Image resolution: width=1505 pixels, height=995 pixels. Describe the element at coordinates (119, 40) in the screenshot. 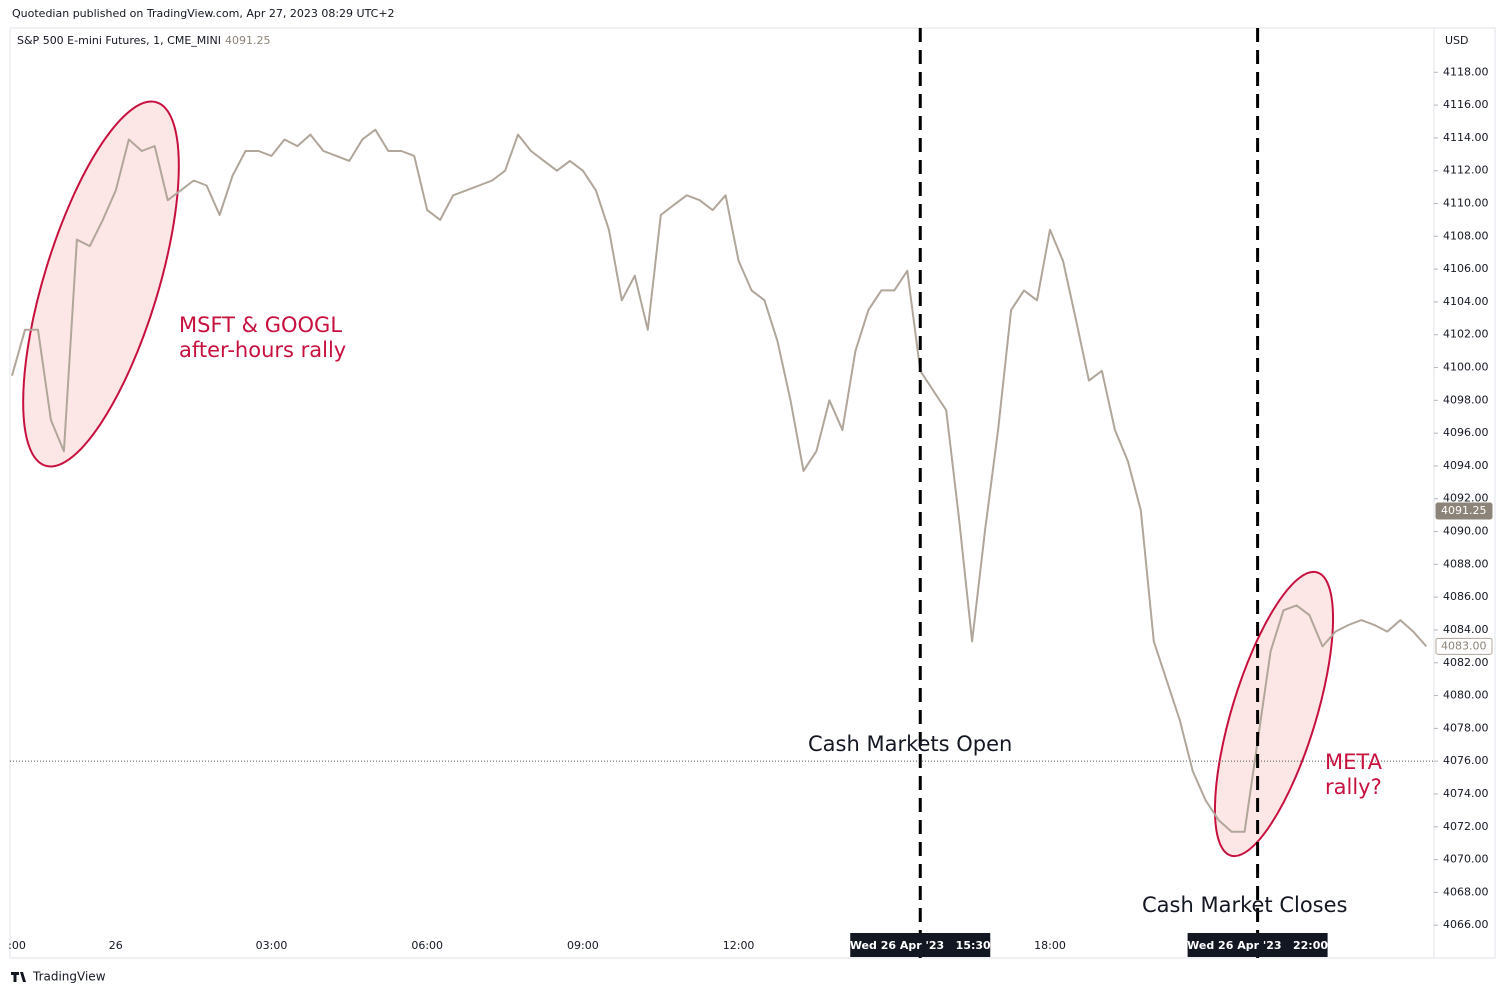

I see `chart-title: S&P 500 E-mini Futures, 1, CME_MINI` at that location.